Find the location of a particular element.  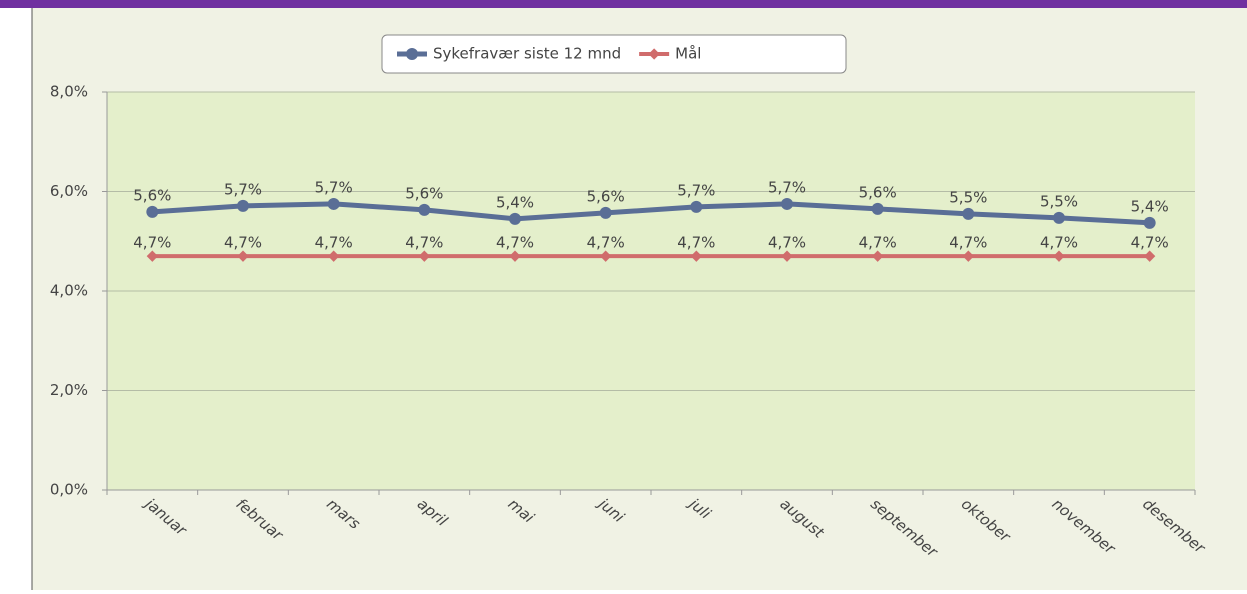

header-bar is located at coordinates (623, 4).